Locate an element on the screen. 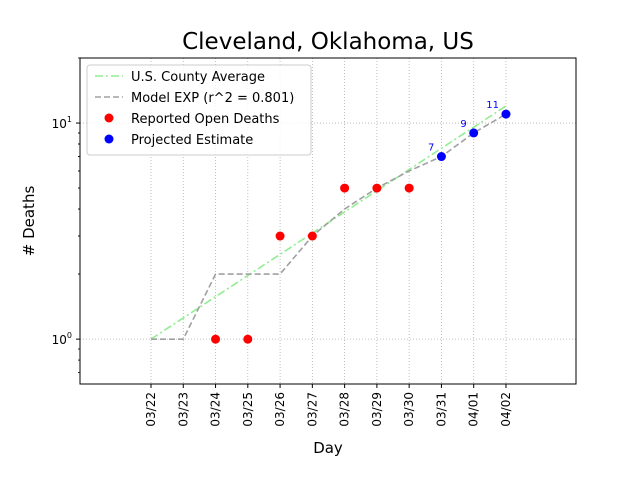 The width and height of the screenshot is (640, 480). legend-label: Model EXP (r^2 = 0.801) is located at coordinates (212, 98).